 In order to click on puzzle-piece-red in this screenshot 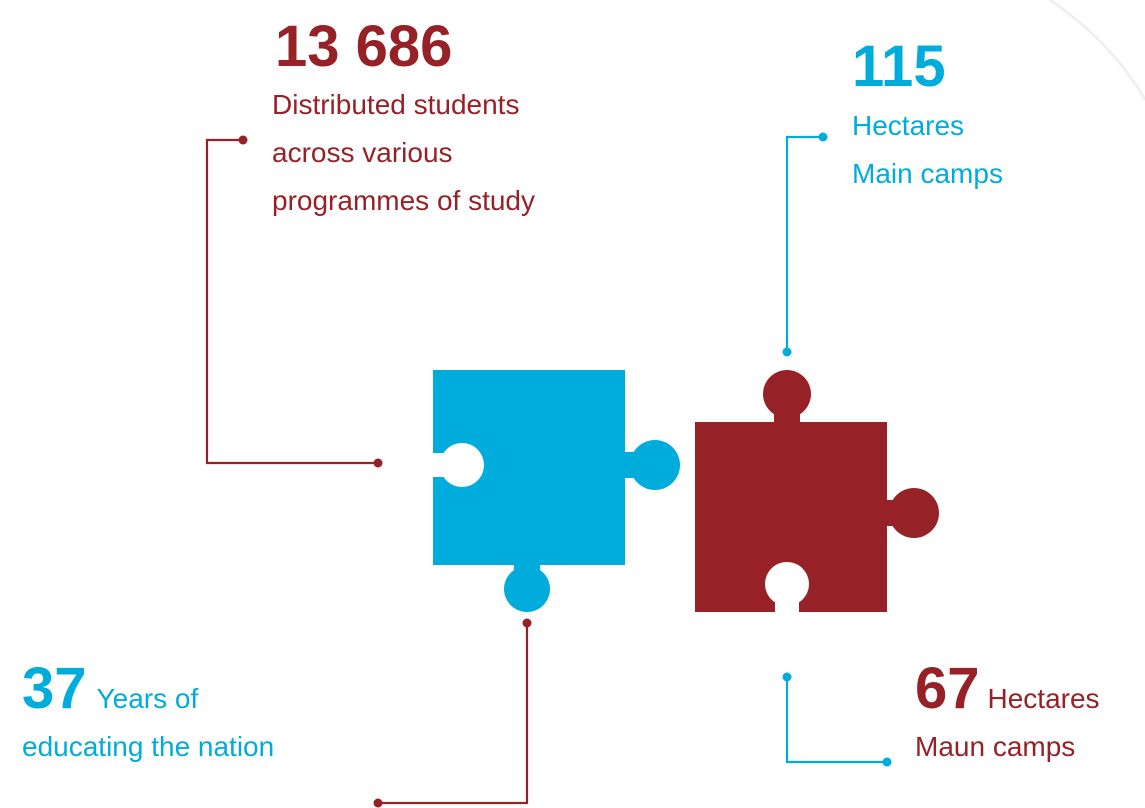, I will do `click(817, 491)`.